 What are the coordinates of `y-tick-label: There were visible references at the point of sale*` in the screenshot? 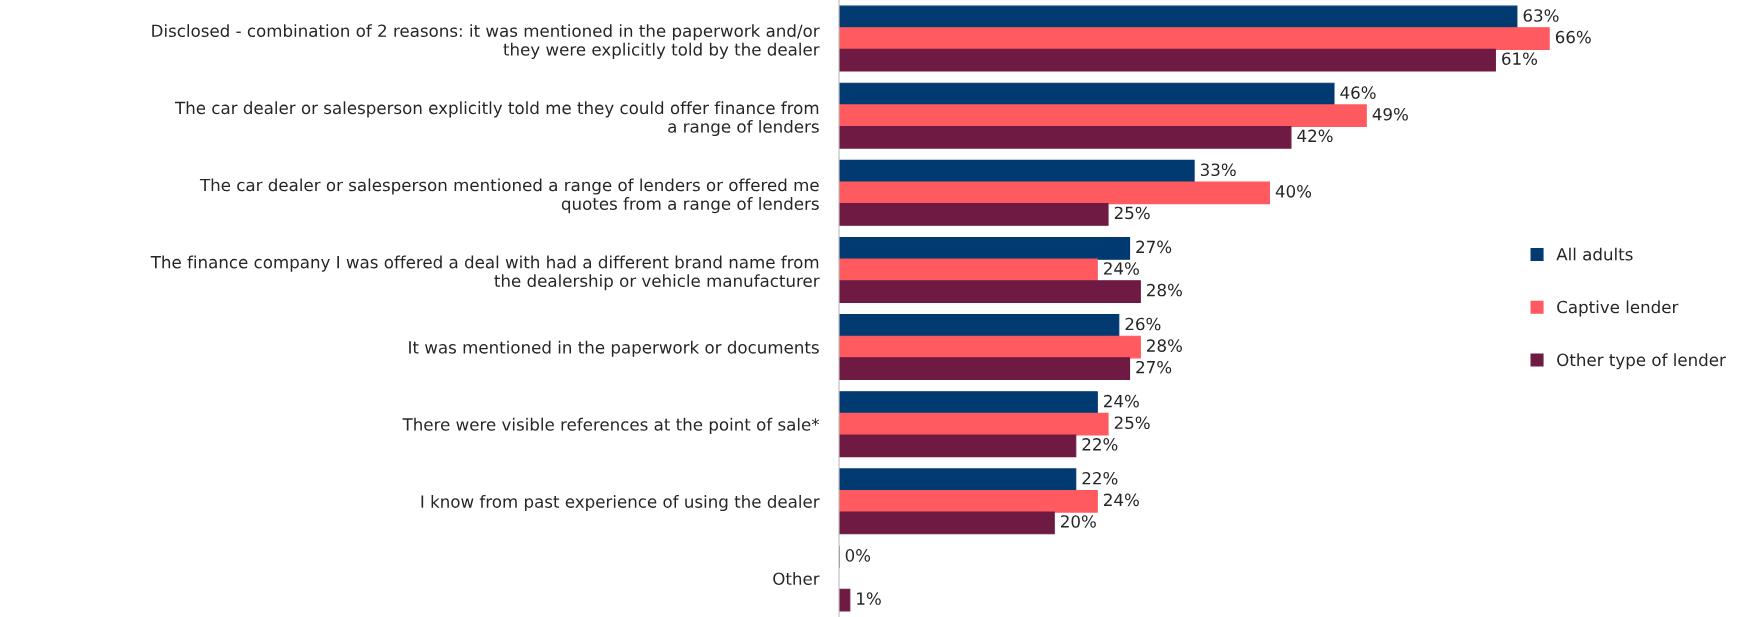 It's located at (611, 425).